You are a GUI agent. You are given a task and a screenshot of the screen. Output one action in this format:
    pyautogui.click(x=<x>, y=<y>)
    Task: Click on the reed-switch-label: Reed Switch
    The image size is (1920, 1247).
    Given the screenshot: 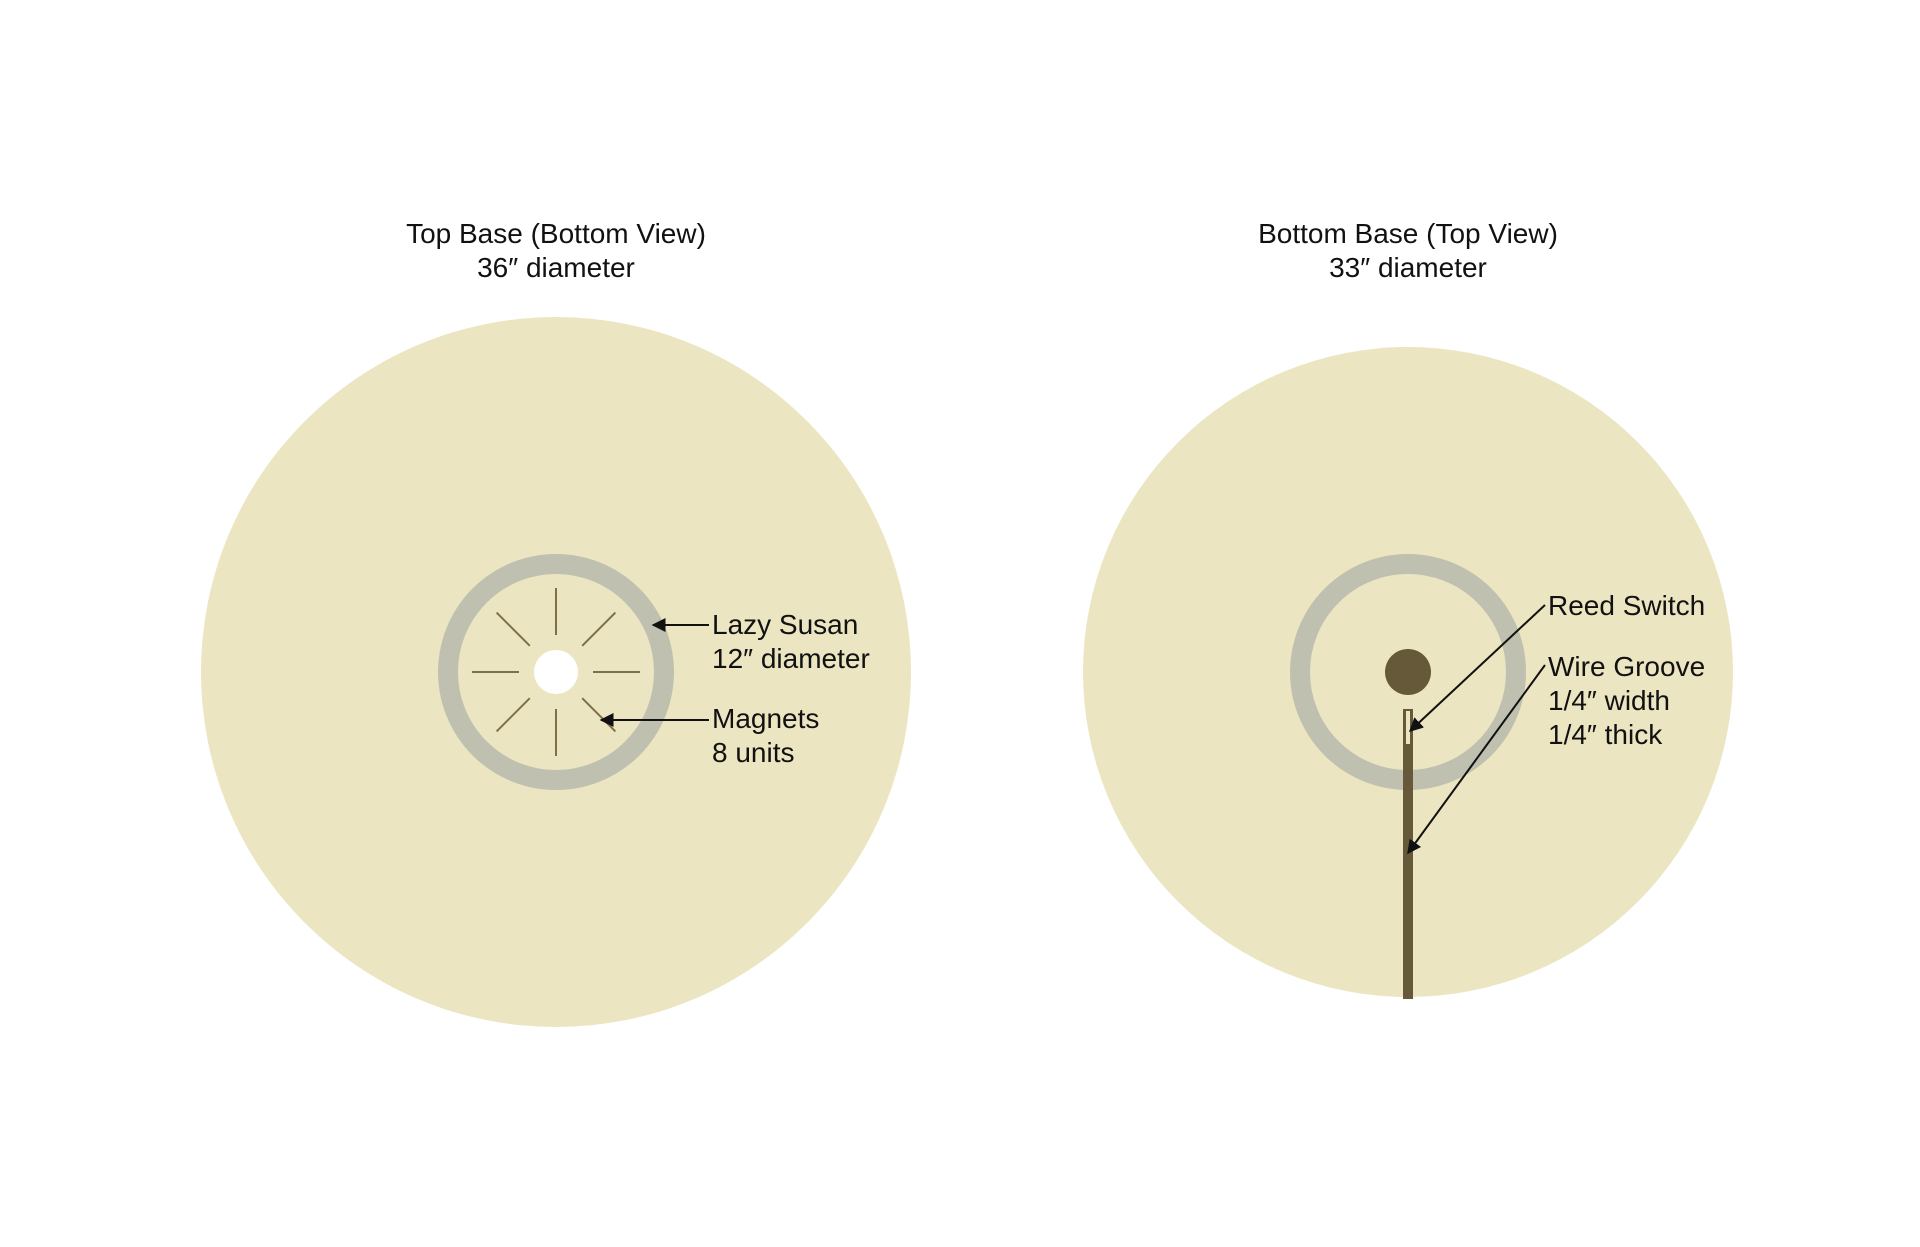 What is the action you would take?
    pyautogui.click(x=1626, y=605)
    